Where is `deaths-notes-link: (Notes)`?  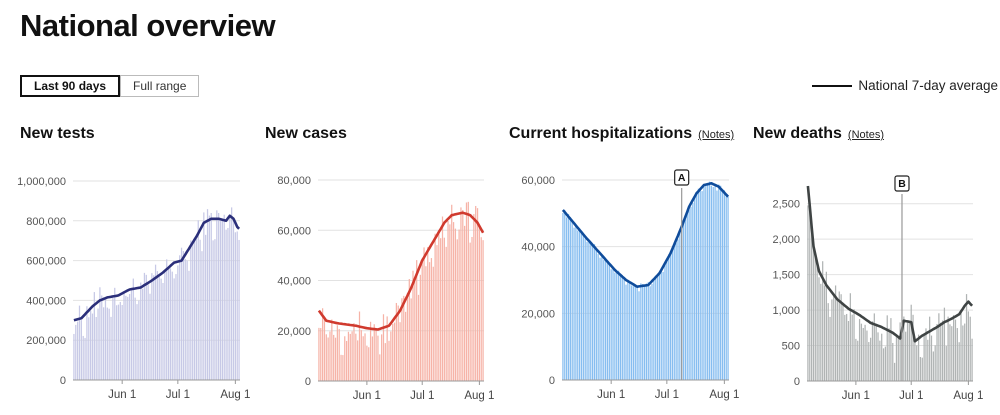 deaths-notes-link: (Notes) is located at coordinates (865, 135).